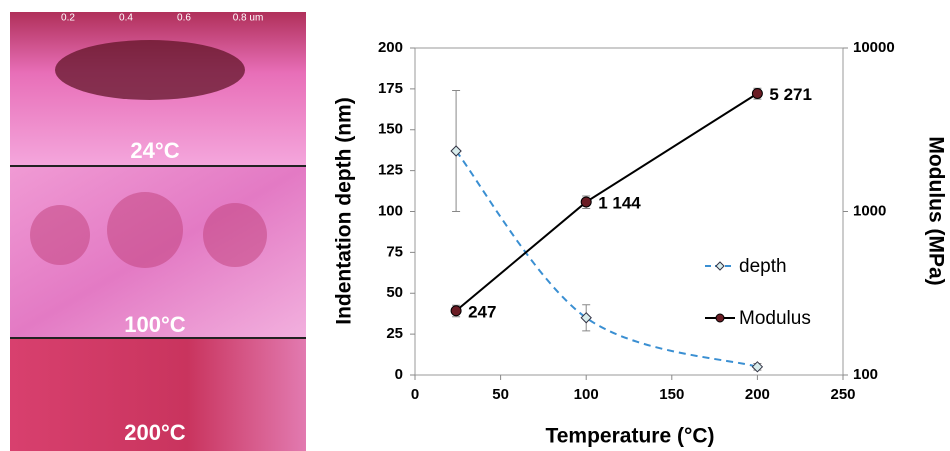 This screenshot has height=451, width=950. Describe the element at coordinates (248, 18) in the screenshot. I see `scale-label: 0.8 um` at that location.